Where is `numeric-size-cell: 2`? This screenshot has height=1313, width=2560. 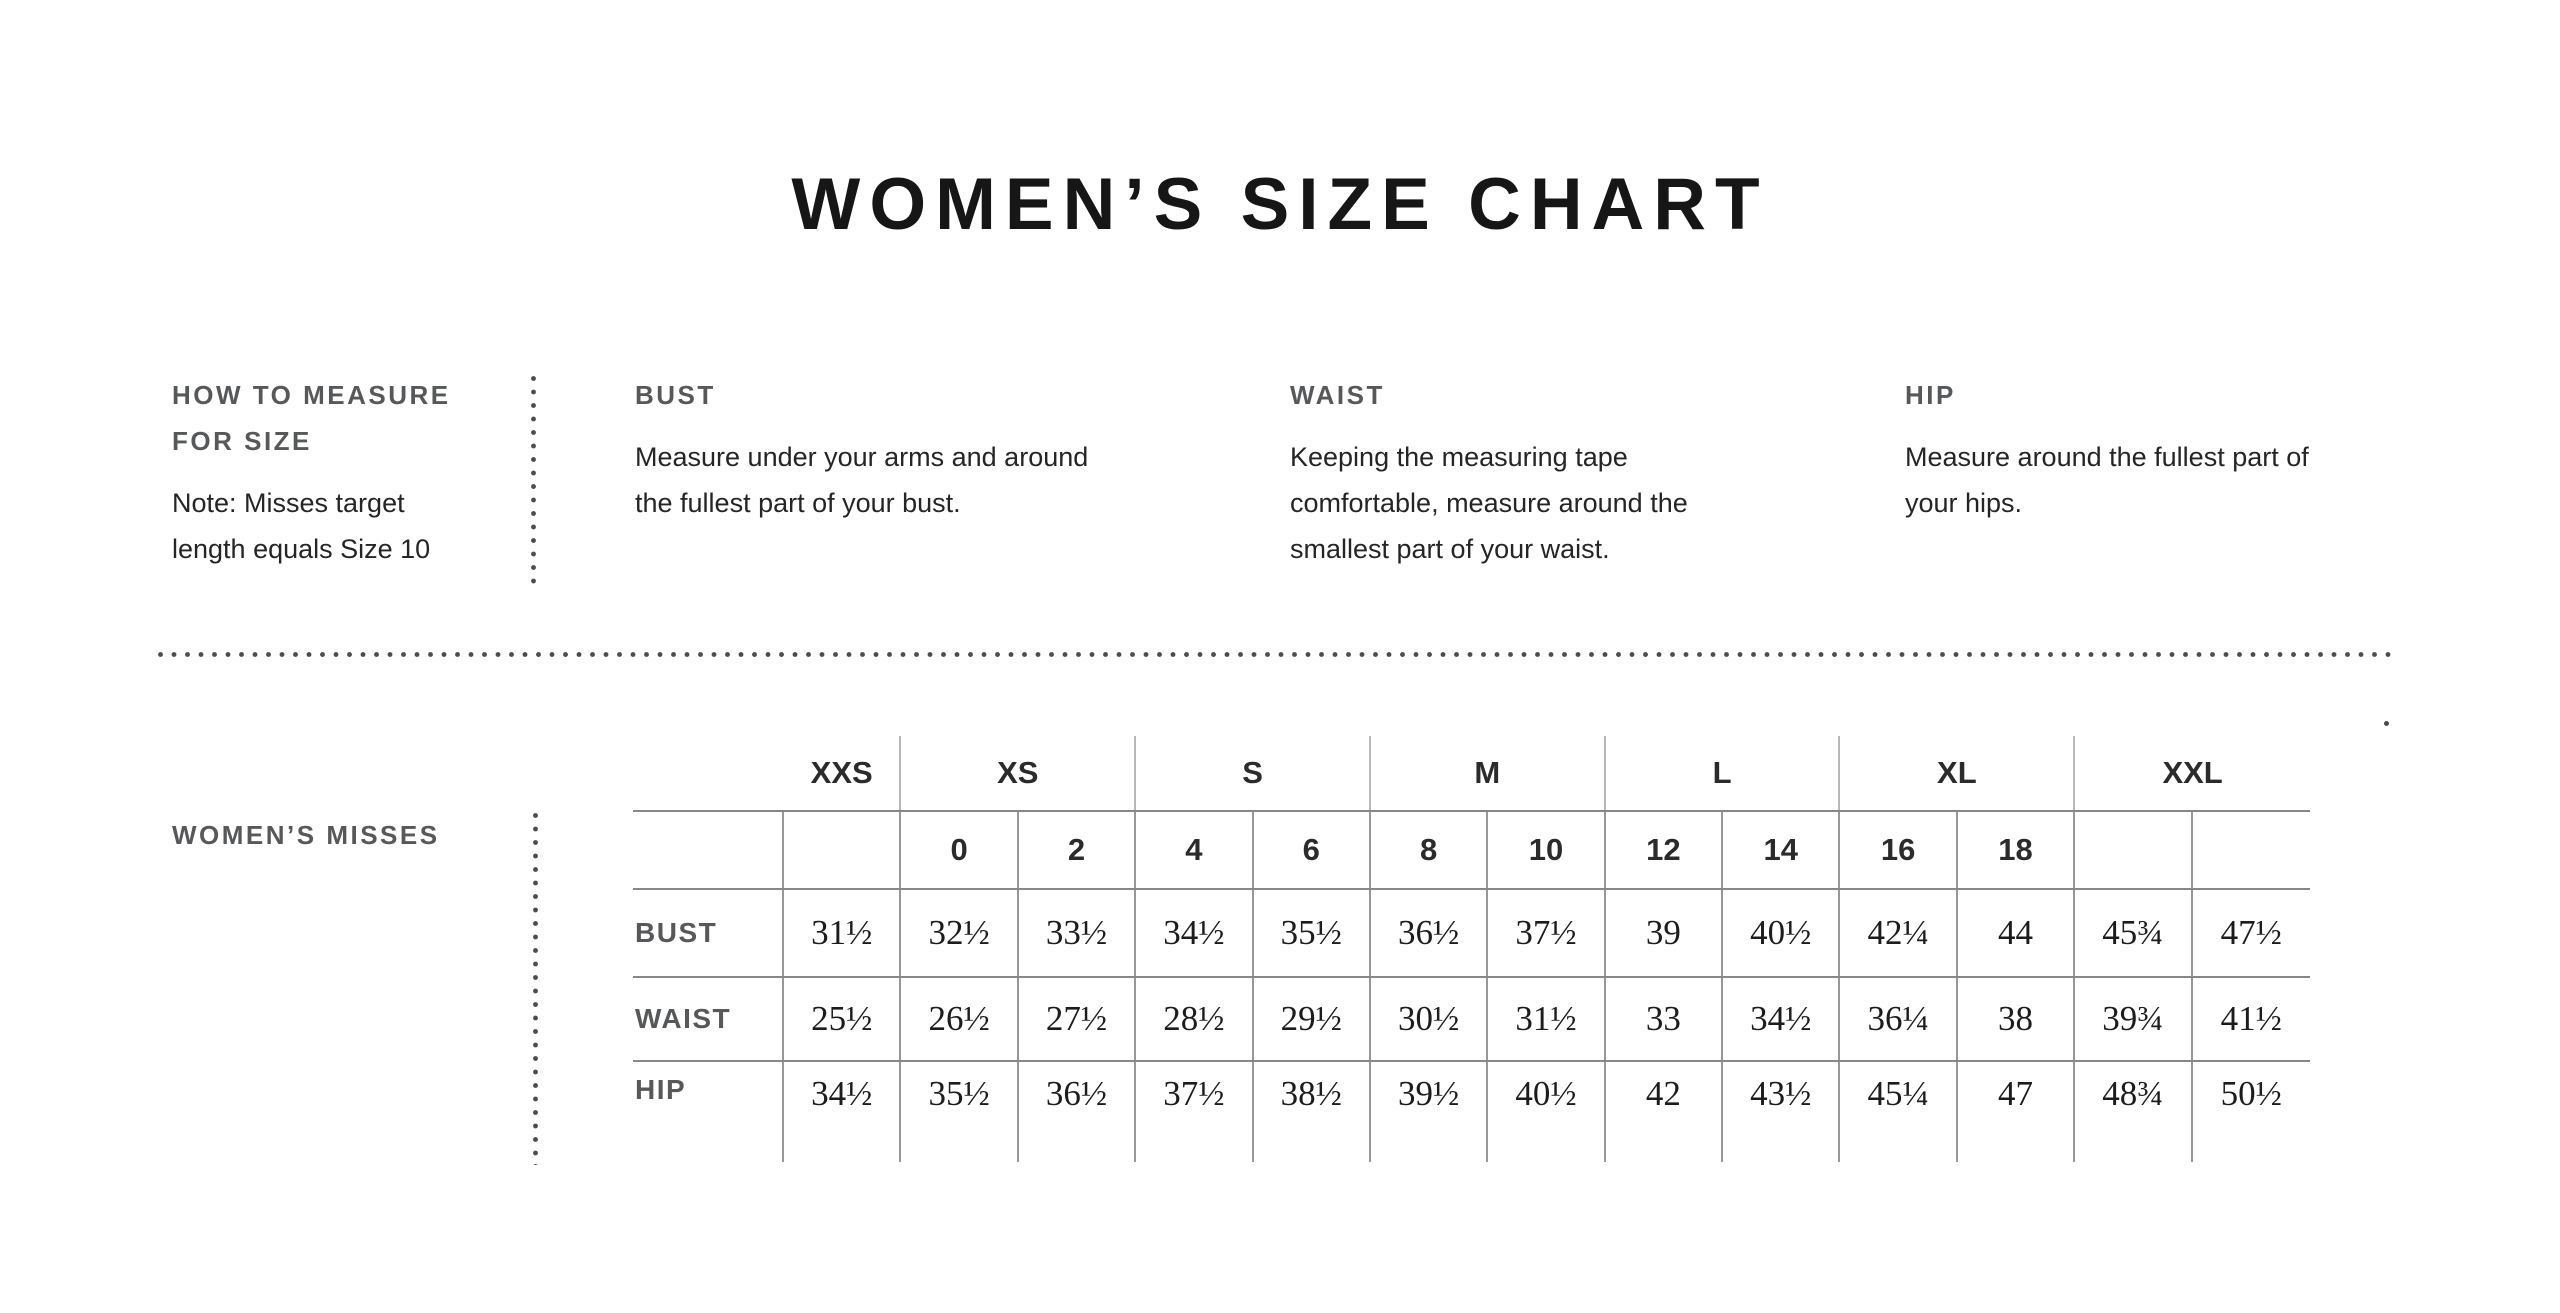 numeric-size-cell: 2 is located at coordinates (1078, 850).